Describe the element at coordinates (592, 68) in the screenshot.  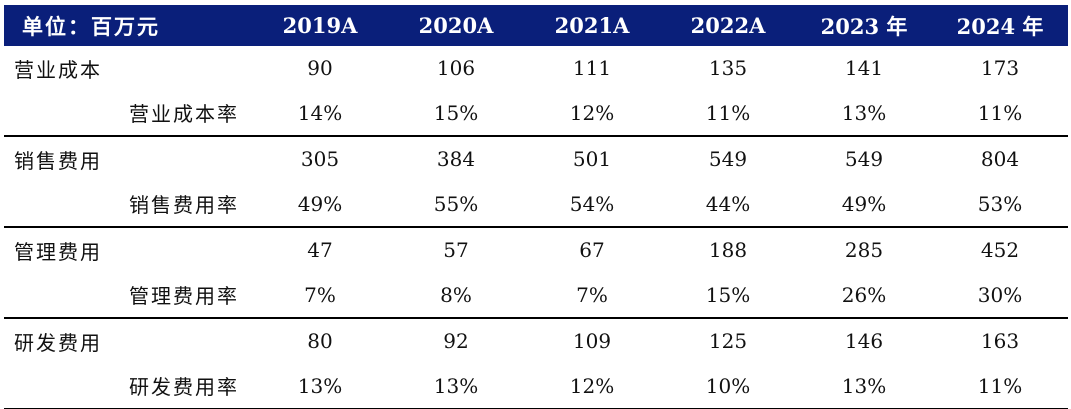
I see `table-cell: 111` at that location.